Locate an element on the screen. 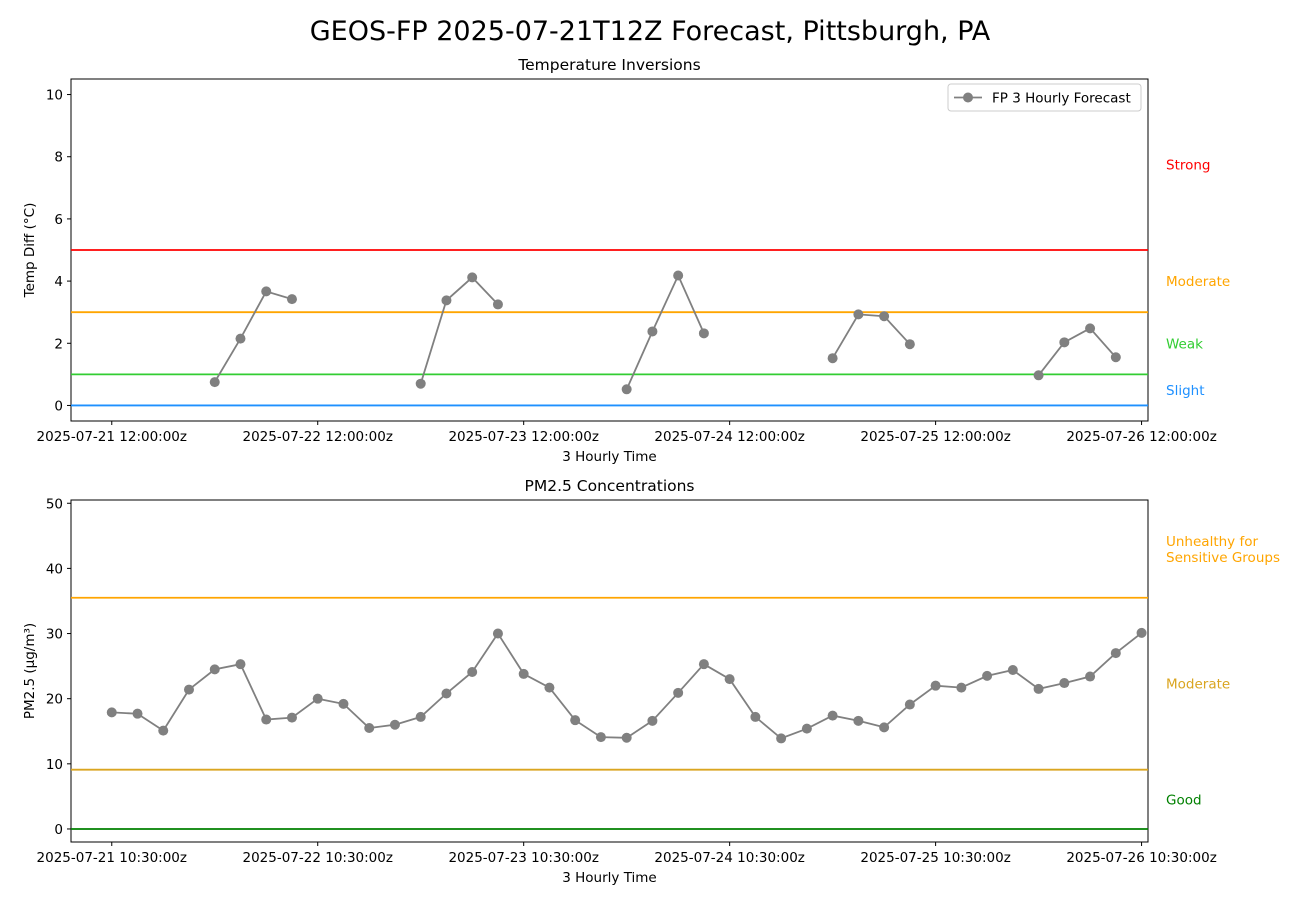  chart-title: Temperature Inversions is located at coordinates (608, 65).